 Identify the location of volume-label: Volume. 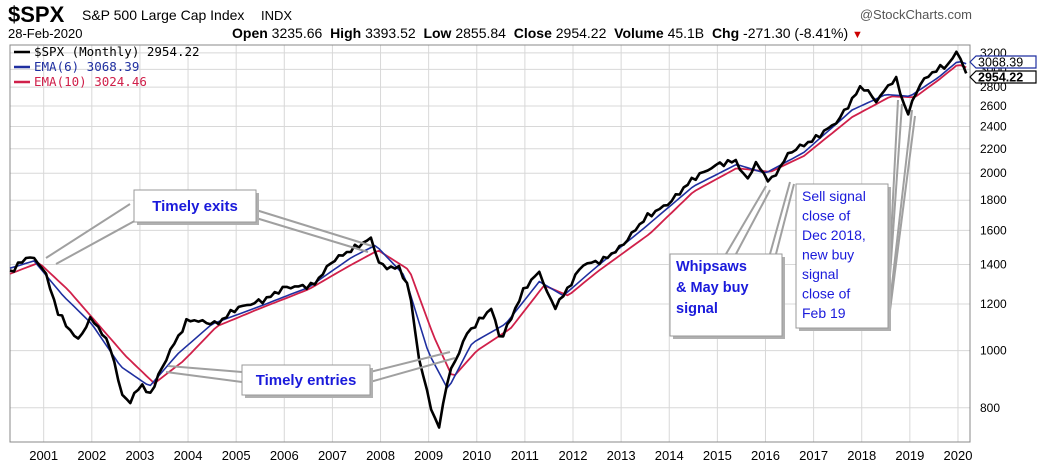
(639, 33).